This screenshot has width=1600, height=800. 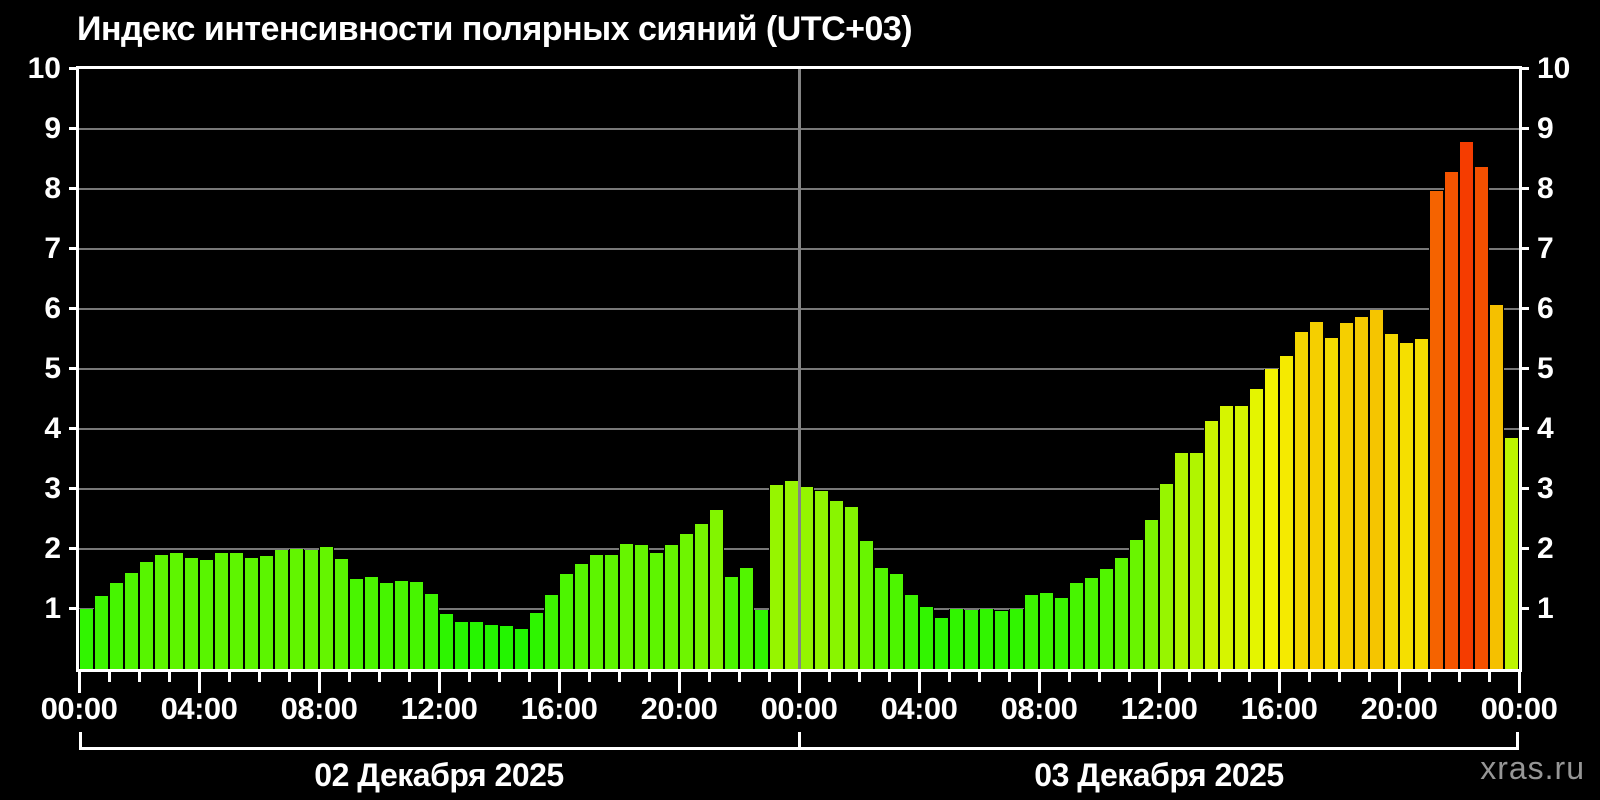 What do you see at coordinates (799, 67) in the screenshot?
I see `plot-frame-top` at bounding box center [799, 67].